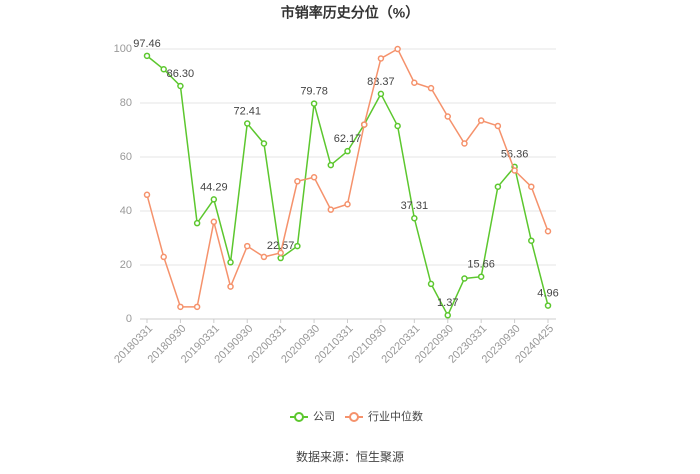 This screenshot has width=700, height=474. I want to click on data-label: 15.66, so click(481, 265).